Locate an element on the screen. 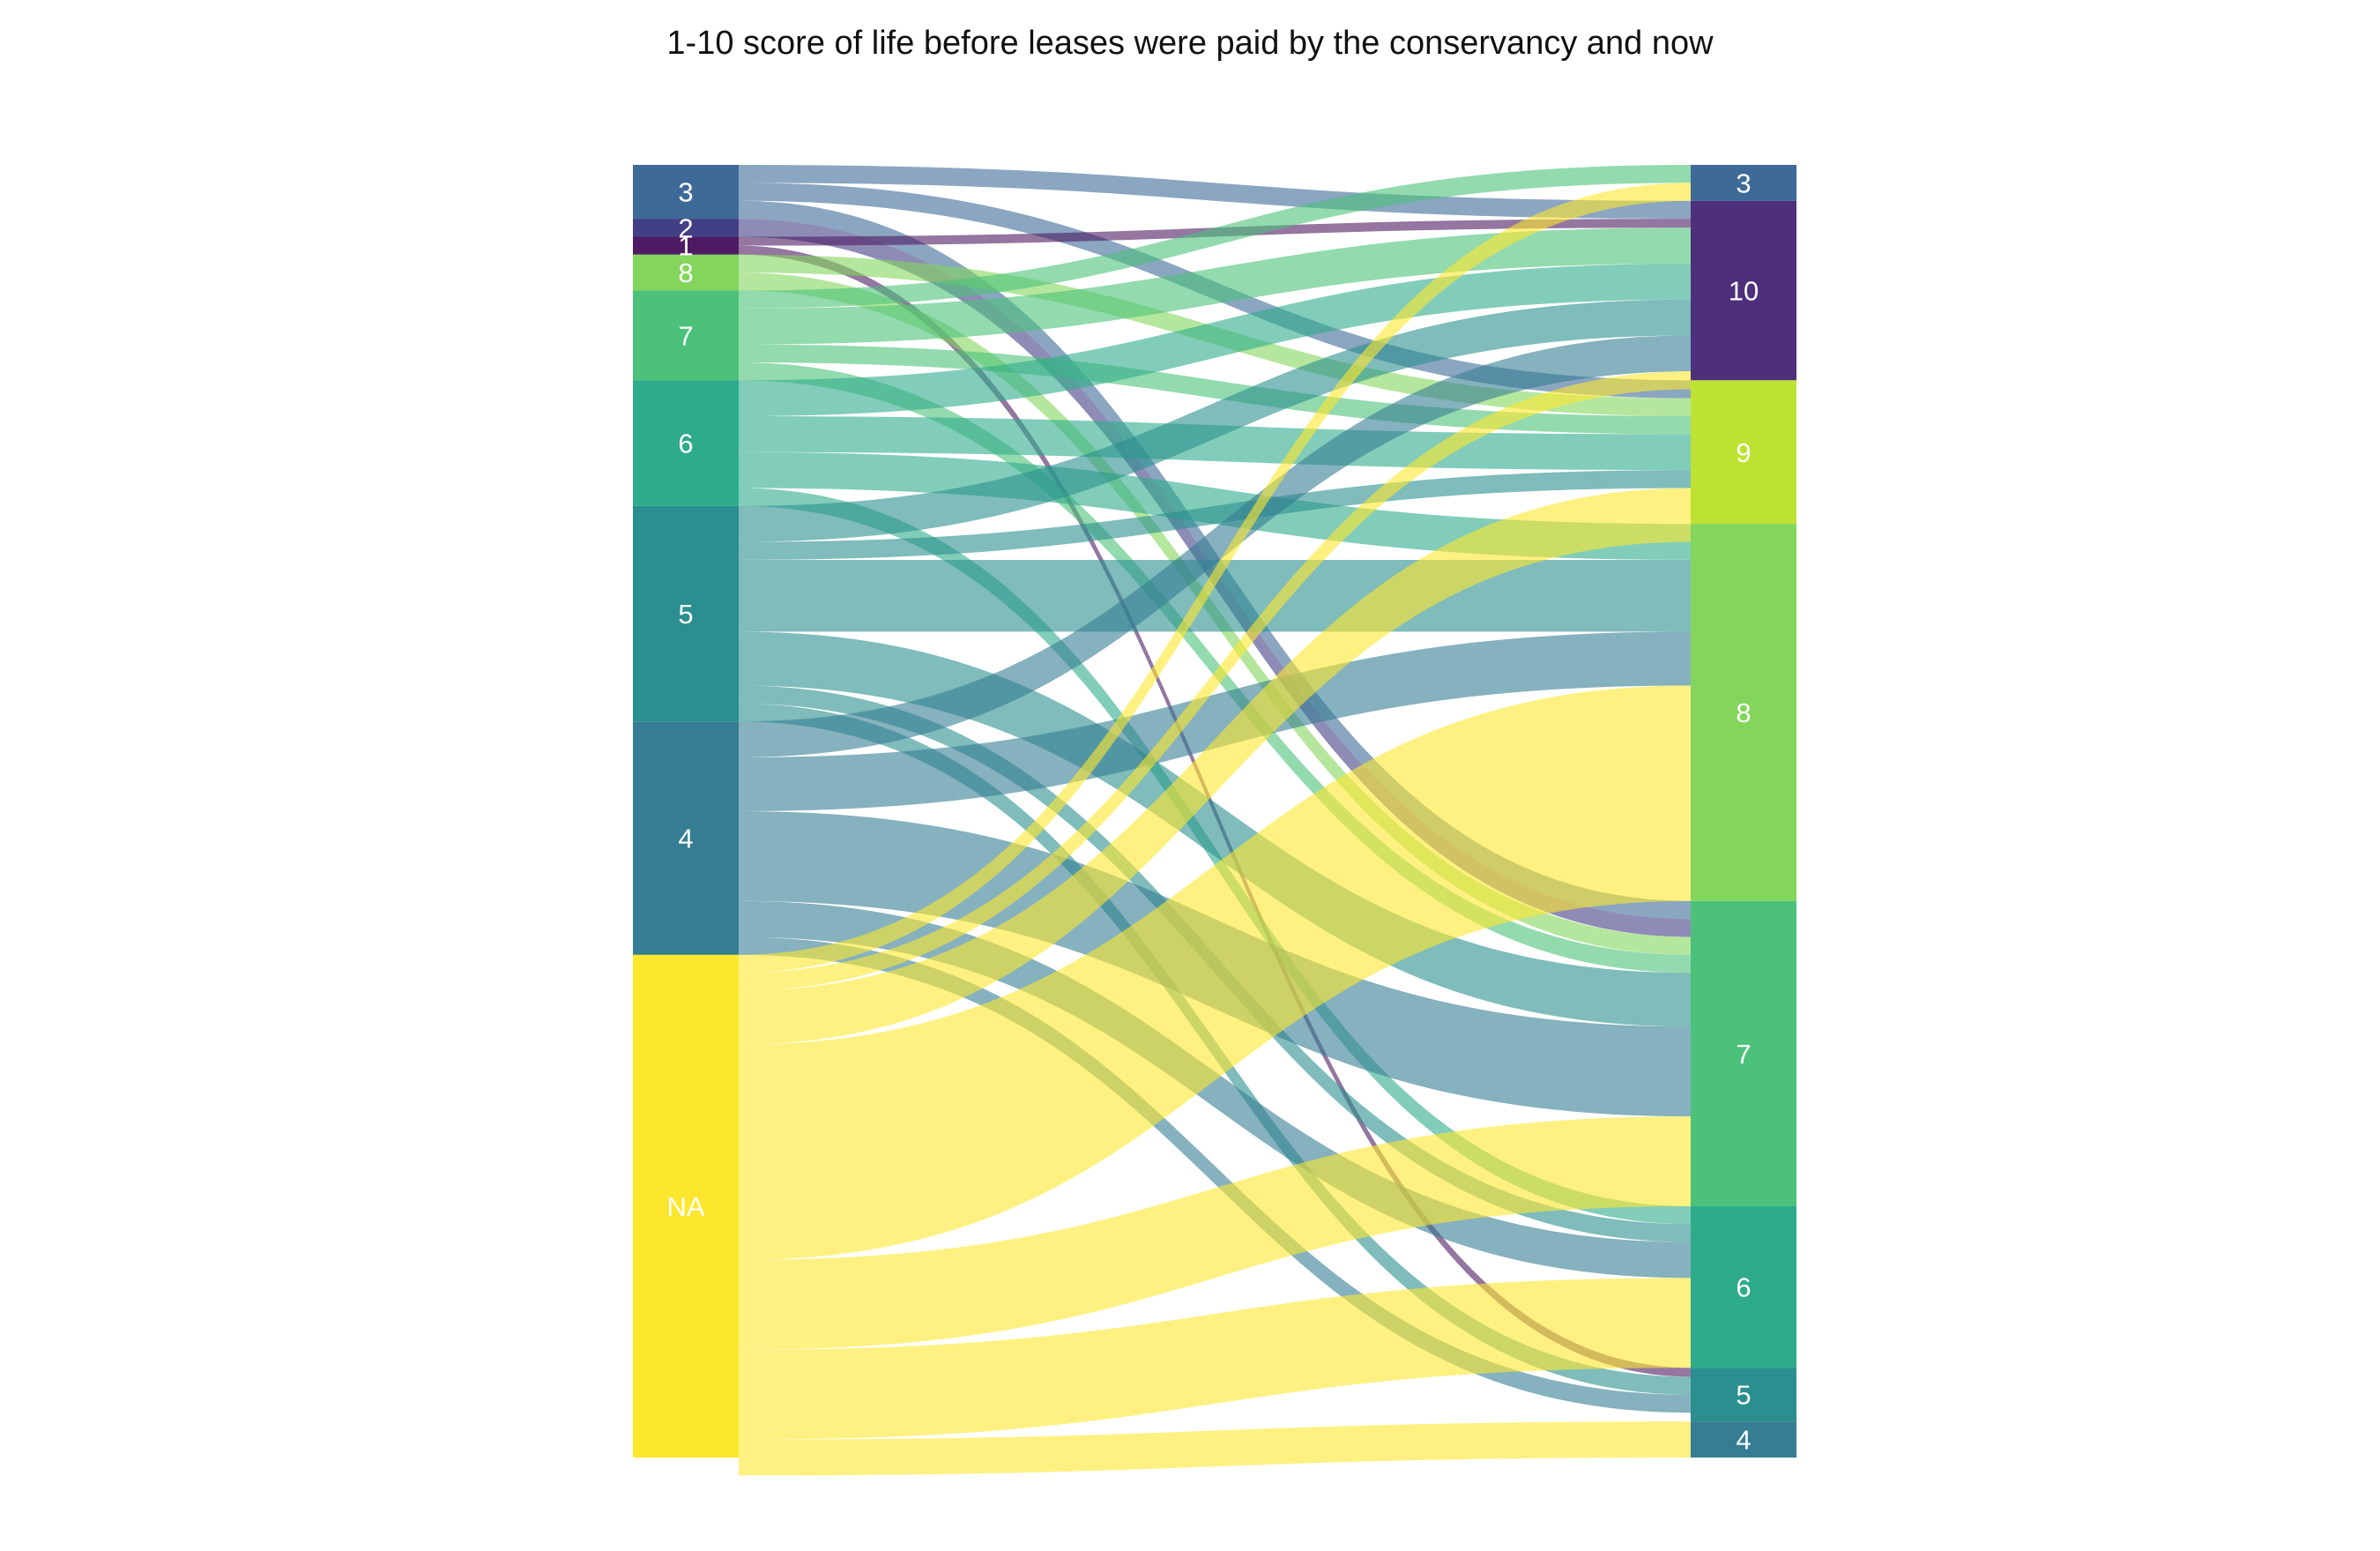 This screenshot has height=1551, width=2380. left-node-label-5: 5 is located at coordinates (685, 615).